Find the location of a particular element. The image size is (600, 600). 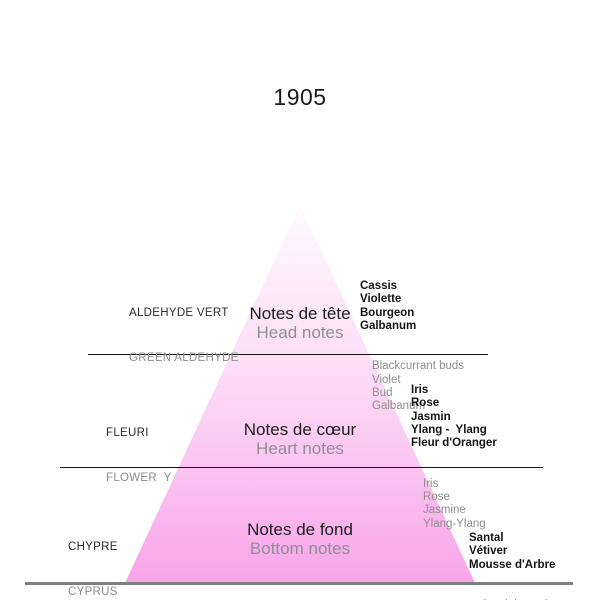

notes-heart-en: Iris Rose Jasmine Ylang-Ylang is located at coordinates (460, 505).